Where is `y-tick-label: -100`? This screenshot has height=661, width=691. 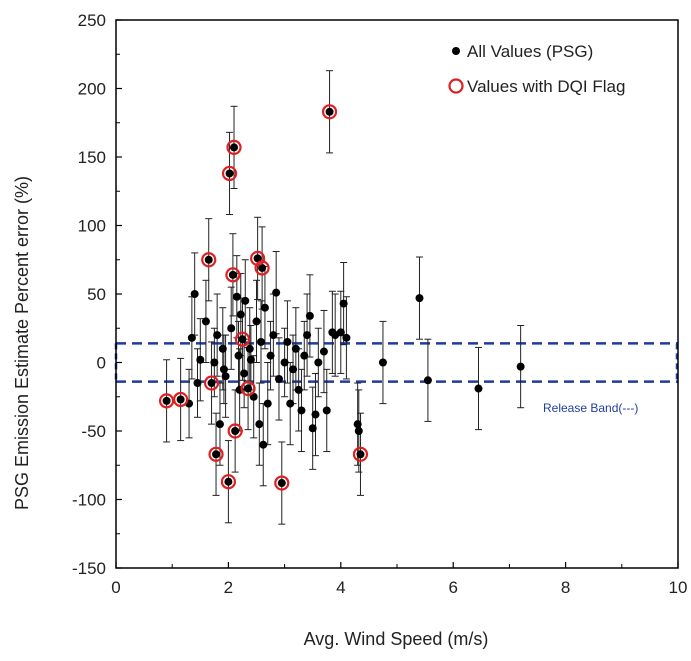
y-tick-label: -100 is located at coordinates (89, 500).